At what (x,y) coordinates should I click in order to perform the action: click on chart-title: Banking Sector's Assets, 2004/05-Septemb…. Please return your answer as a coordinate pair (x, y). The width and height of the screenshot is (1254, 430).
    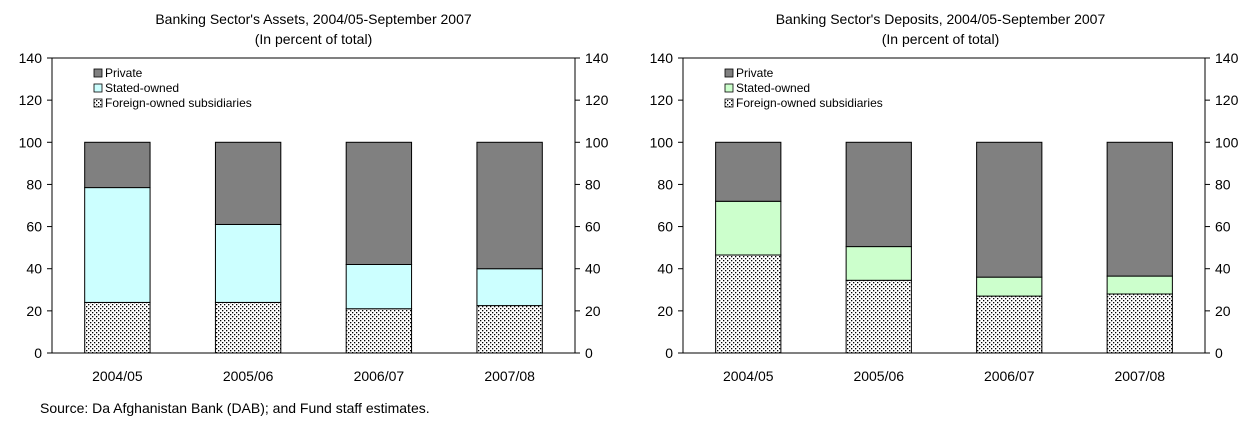
    Looking at the image, I should click on (313, 19).